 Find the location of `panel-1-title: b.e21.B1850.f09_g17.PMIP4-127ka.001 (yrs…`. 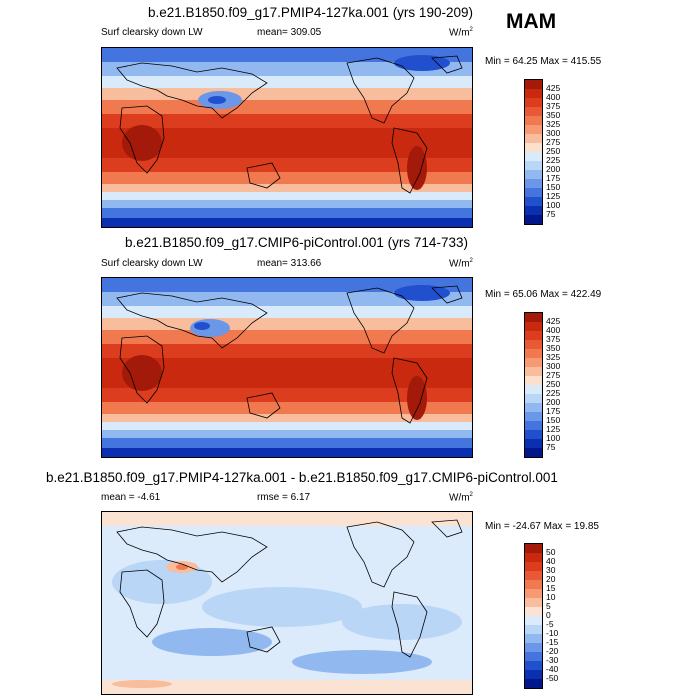

panel-1-title: b.e21.B1850.f09_g17.PMIP4-127ka.001 (yrs… is located at coordinates (310, 12).